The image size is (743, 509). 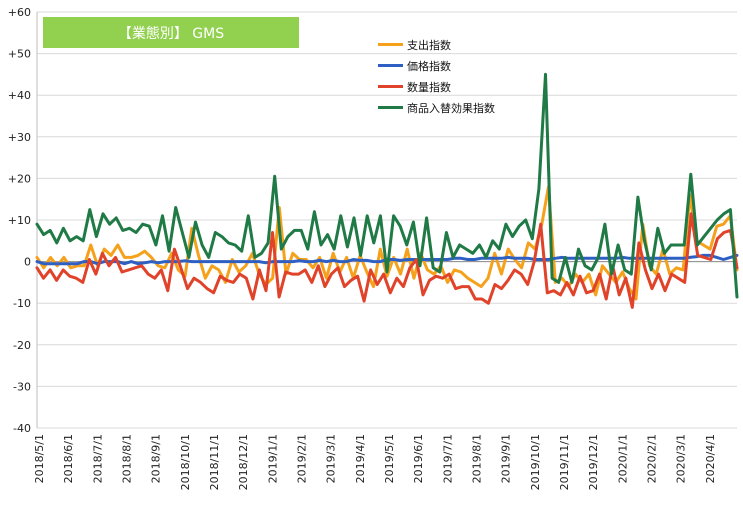 What do you see at coordinates (19, 54) in the screenshot?
I see `y-tick-label: +50` at bounding box center [19, 54].